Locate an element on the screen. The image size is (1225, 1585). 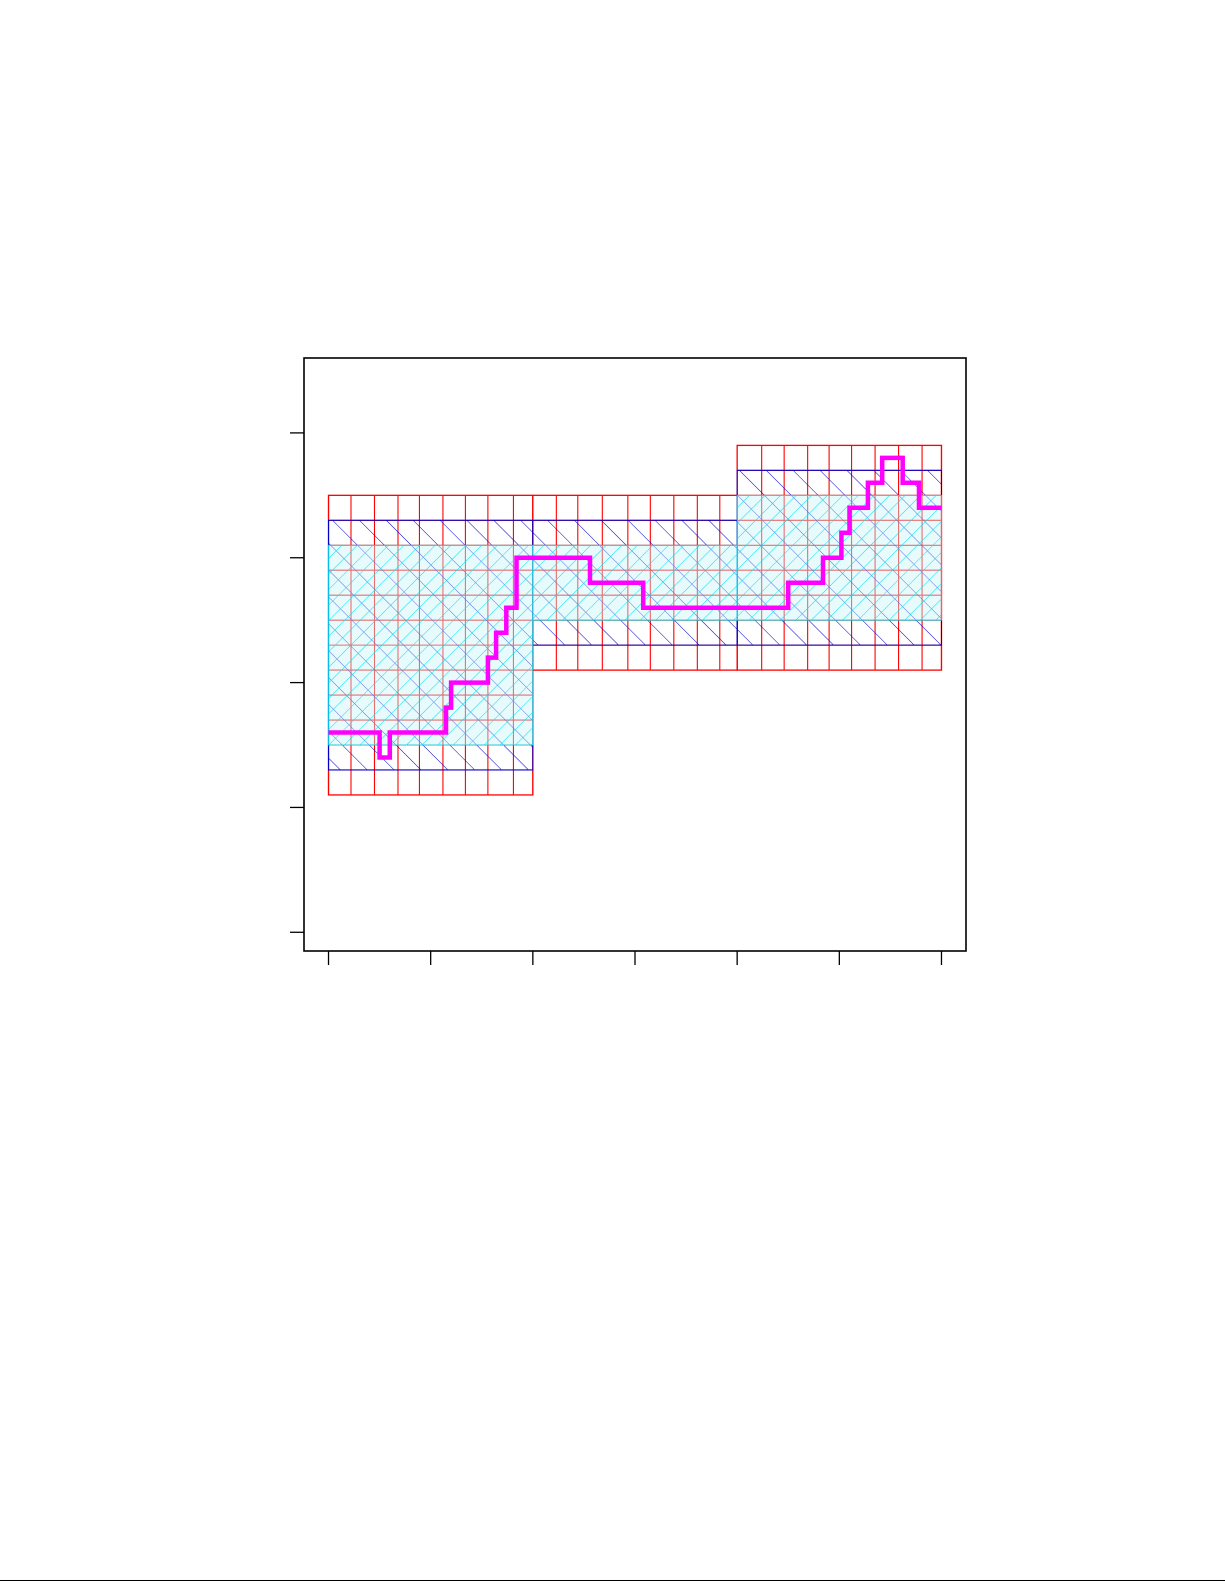
step-line-path is located at coordinates (635, 607).